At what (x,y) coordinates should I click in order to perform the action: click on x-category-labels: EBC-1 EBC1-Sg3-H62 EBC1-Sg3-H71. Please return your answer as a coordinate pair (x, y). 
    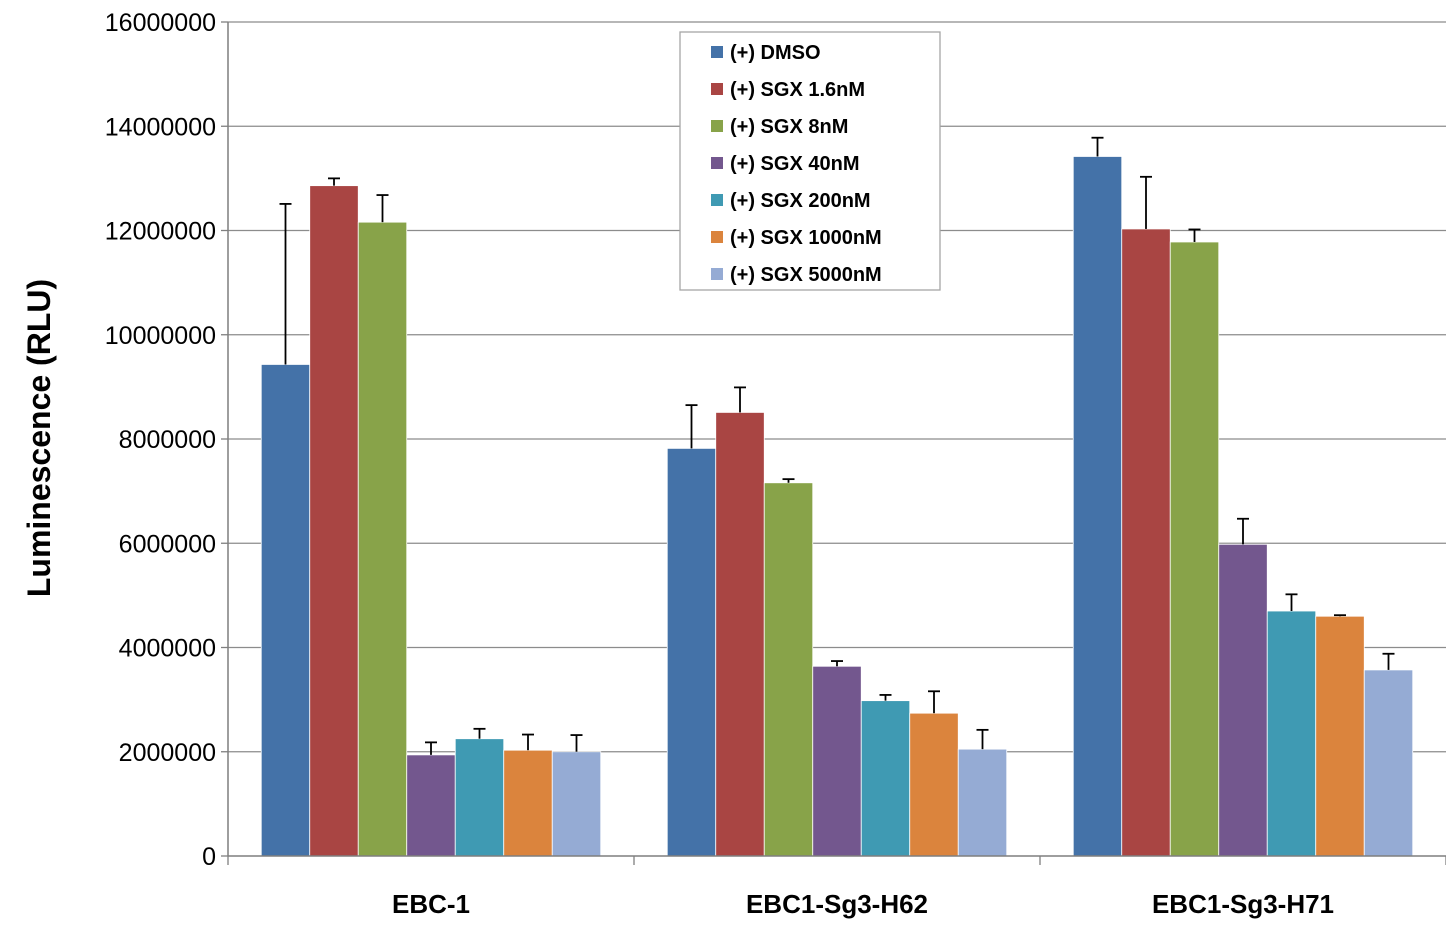
    Looking at the image, I should click on (863, 904).